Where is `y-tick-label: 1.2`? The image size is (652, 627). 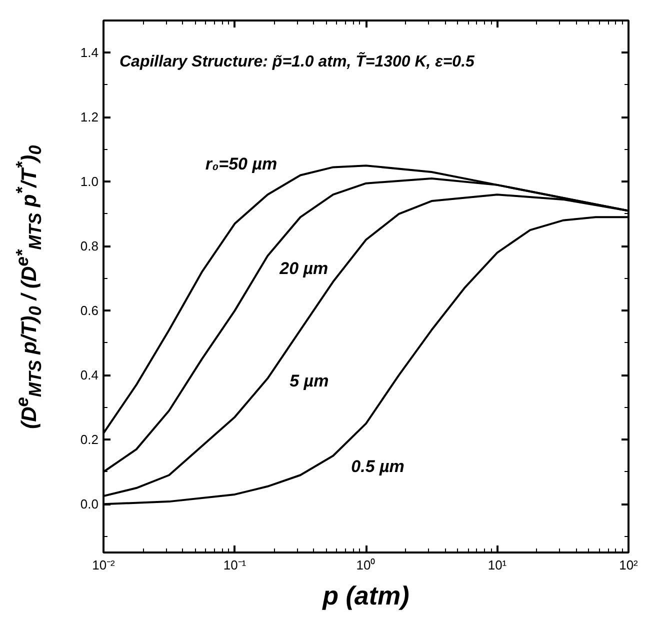 y-tick-label: 1.2 is located at coordinates (89, 117).